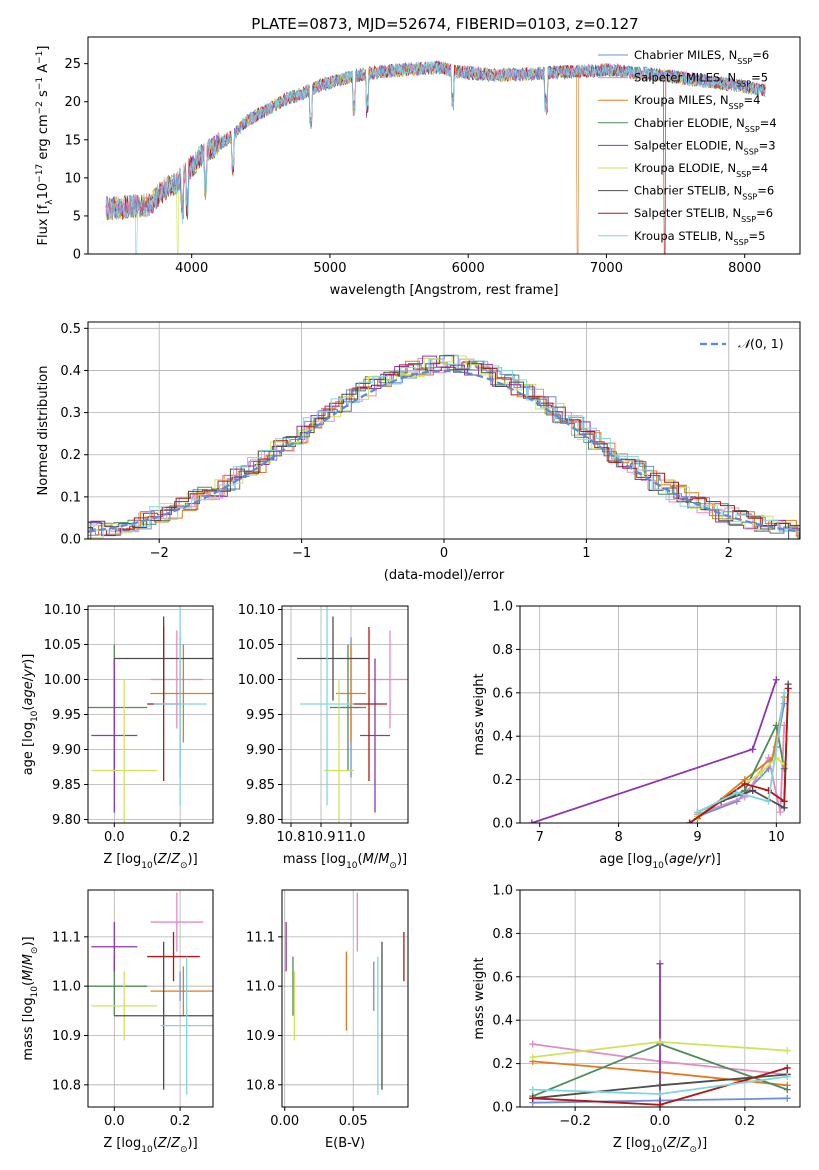  Describe the element at coordinates (697, 837) in the screenshot. I see `x-tick-label: 9` at that location.